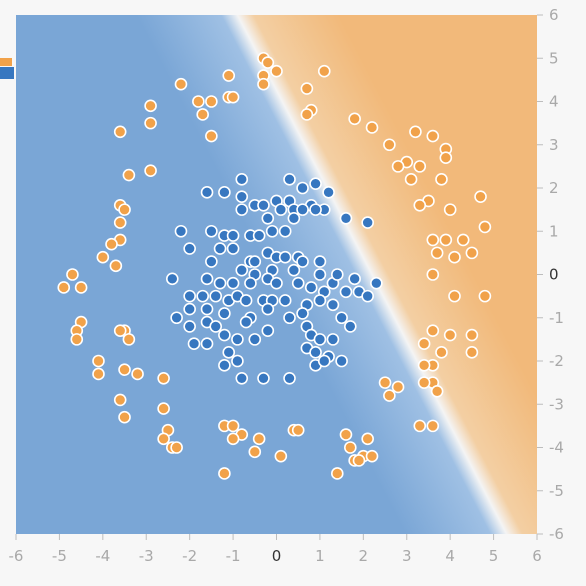  I want to click on y-tick-label: -1, so click(556, 318).